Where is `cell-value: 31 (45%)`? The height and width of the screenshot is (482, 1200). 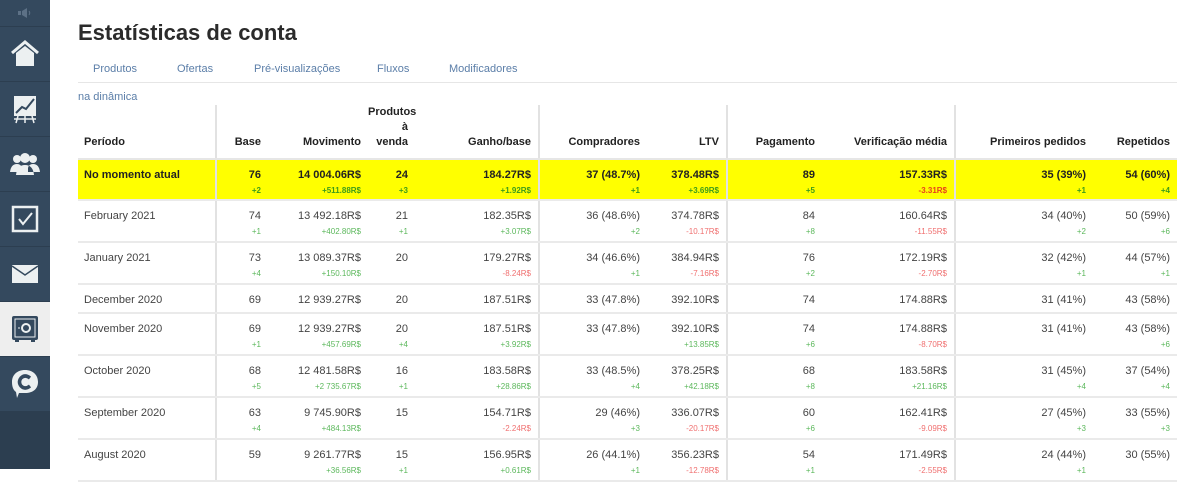 cell-value: 31 (45%) is located at coordinates (1063, 371).